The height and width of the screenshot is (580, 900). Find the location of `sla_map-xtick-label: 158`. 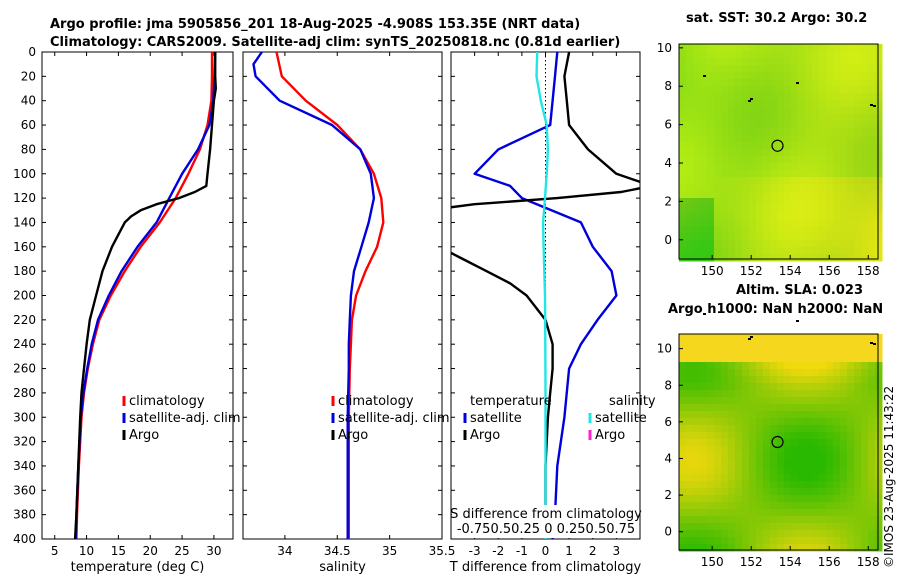

sla_map-xtick-label: 158 is located at coordinates (868, 562).